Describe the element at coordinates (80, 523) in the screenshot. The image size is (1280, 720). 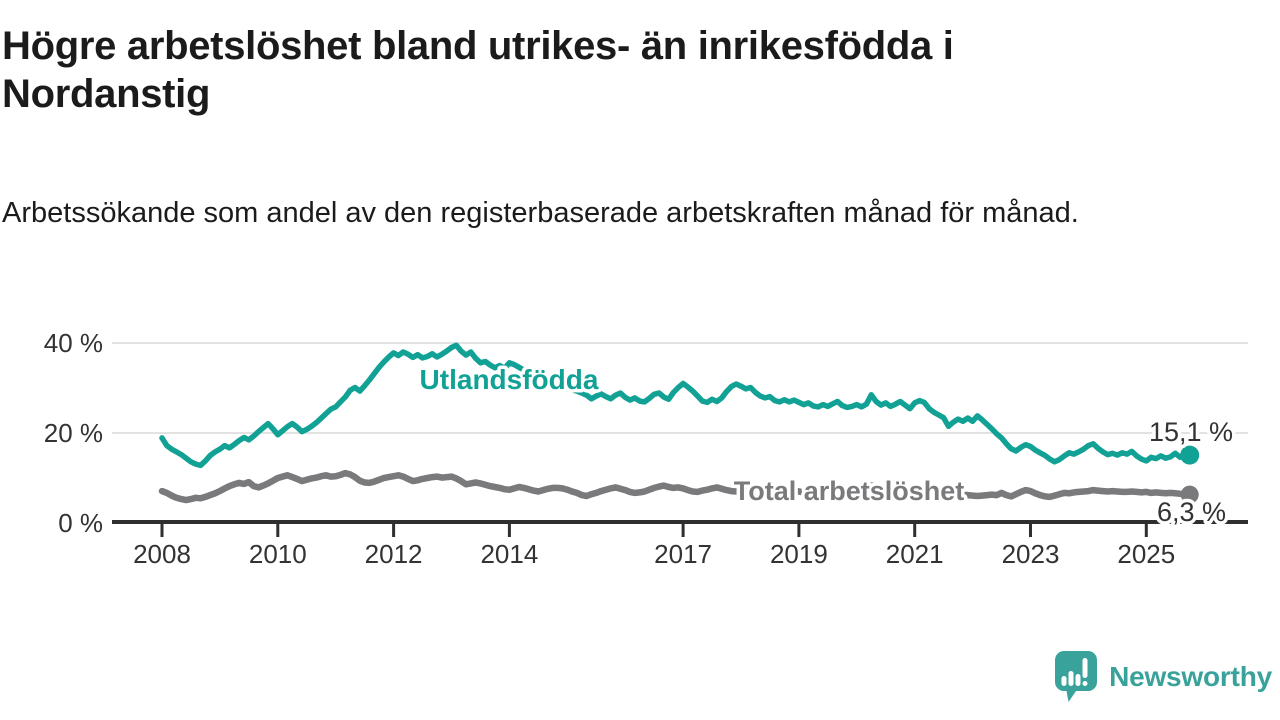
I see `y-axis-label: 0 %` at that location.